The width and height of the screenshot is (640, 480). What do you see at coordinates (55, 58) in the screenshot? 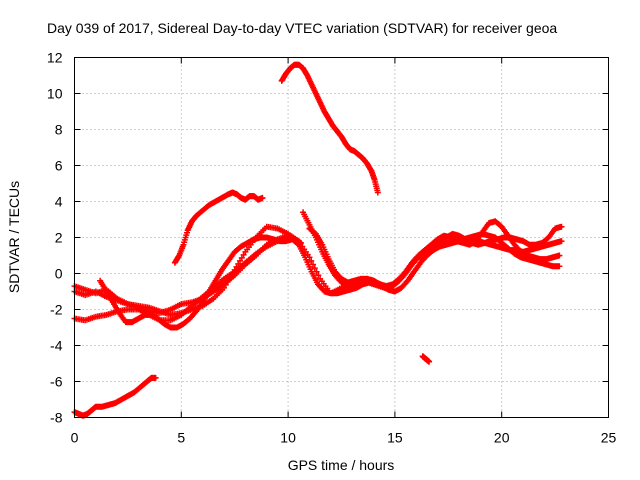
I see `y-tick-label: 12` at bounding box center [55, 58].